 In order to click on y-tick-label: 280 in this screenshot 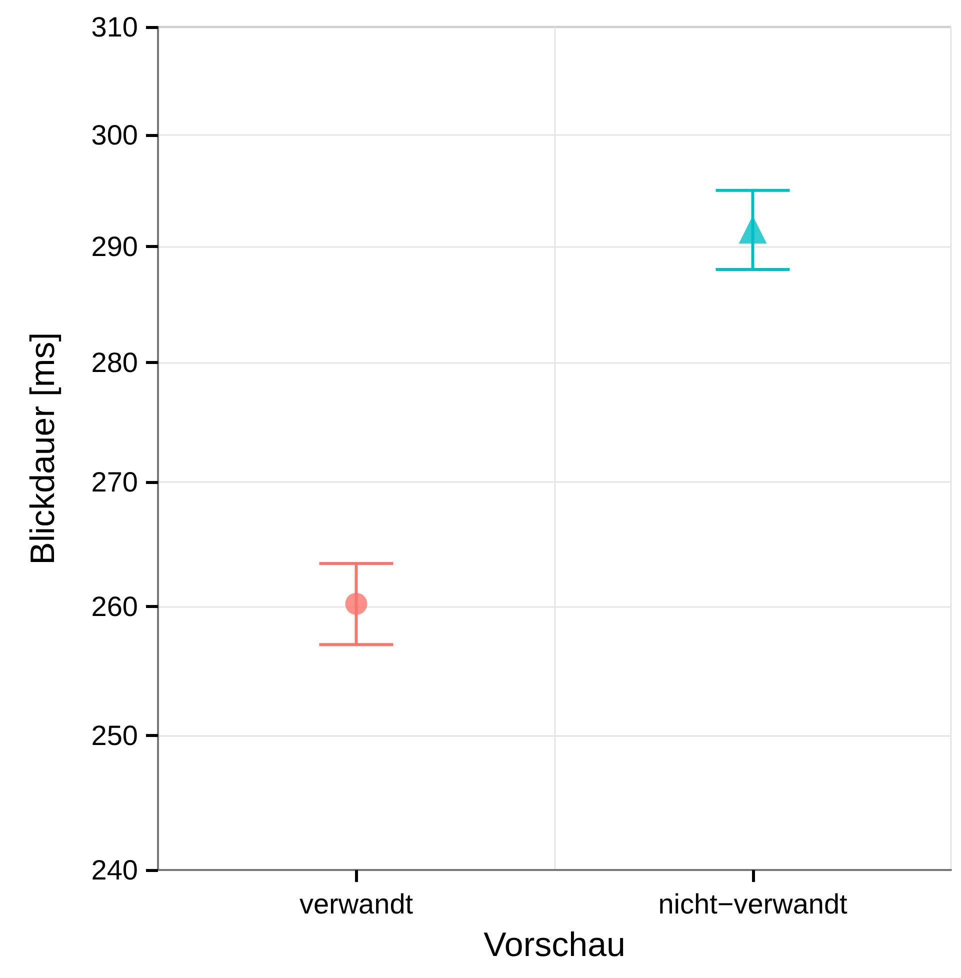, I will do `click(114, 362)`.